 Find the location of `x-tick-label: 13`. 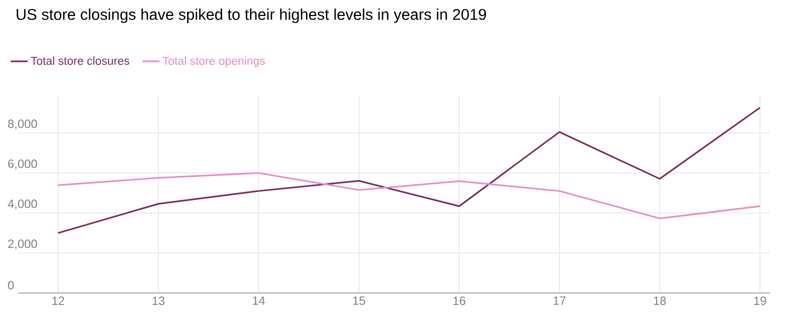

x-tick-label: 13 is located at coordinates (158, 301).